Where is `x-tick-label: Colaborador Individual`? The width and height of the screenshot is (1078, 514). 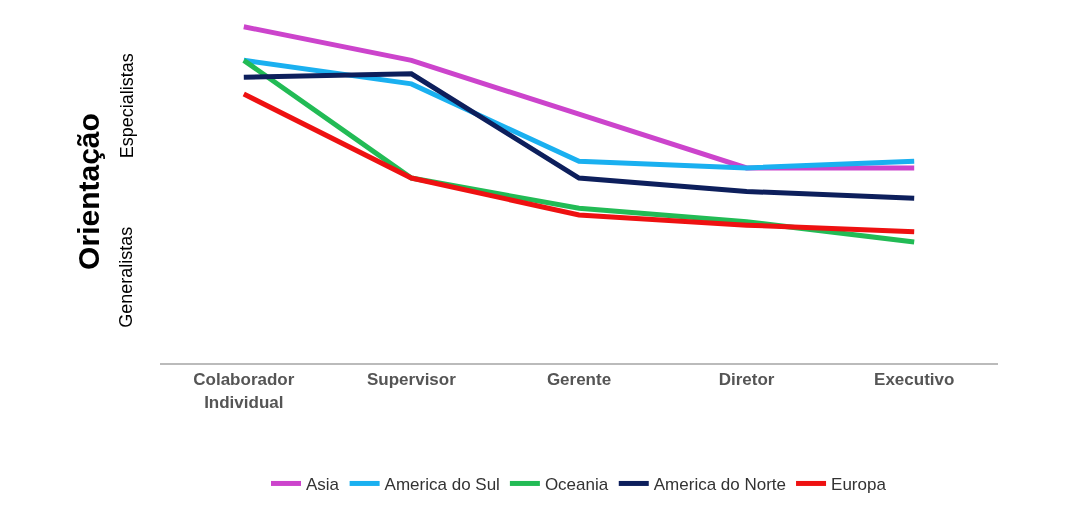
x-tick-label: Colaborador Individual is located at coordinates (244, 391).